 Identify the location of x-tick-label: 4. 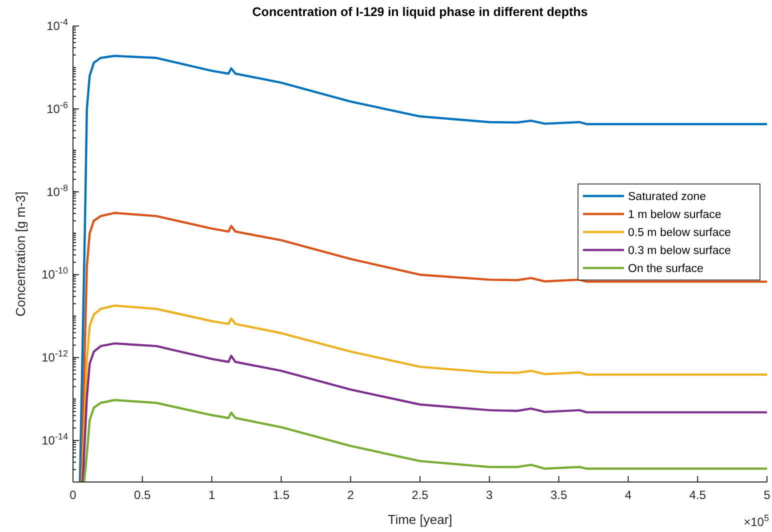
(628, 495).